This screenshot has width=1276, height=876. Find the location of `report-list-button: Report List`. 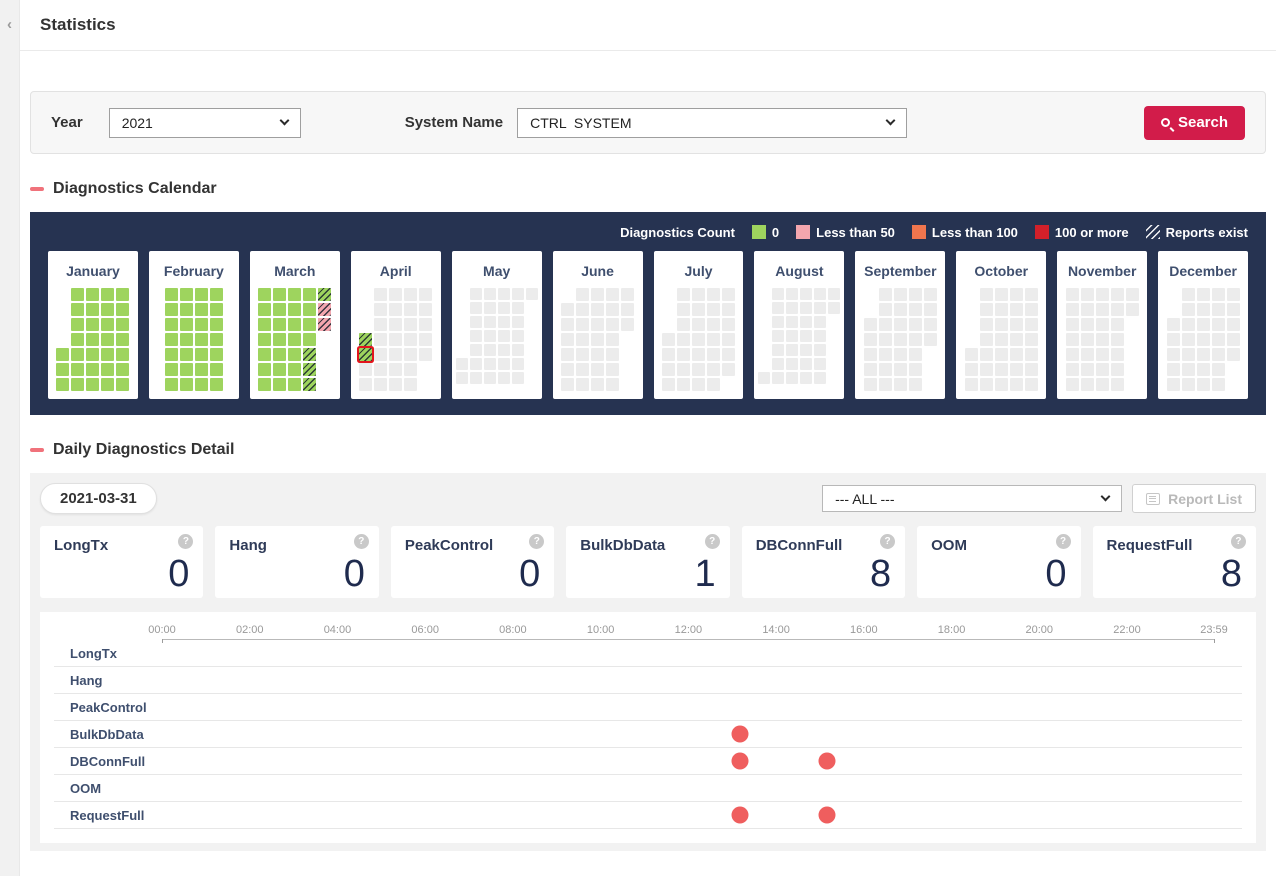

report-list-button: Report List is located at coordinates (1194, 498).